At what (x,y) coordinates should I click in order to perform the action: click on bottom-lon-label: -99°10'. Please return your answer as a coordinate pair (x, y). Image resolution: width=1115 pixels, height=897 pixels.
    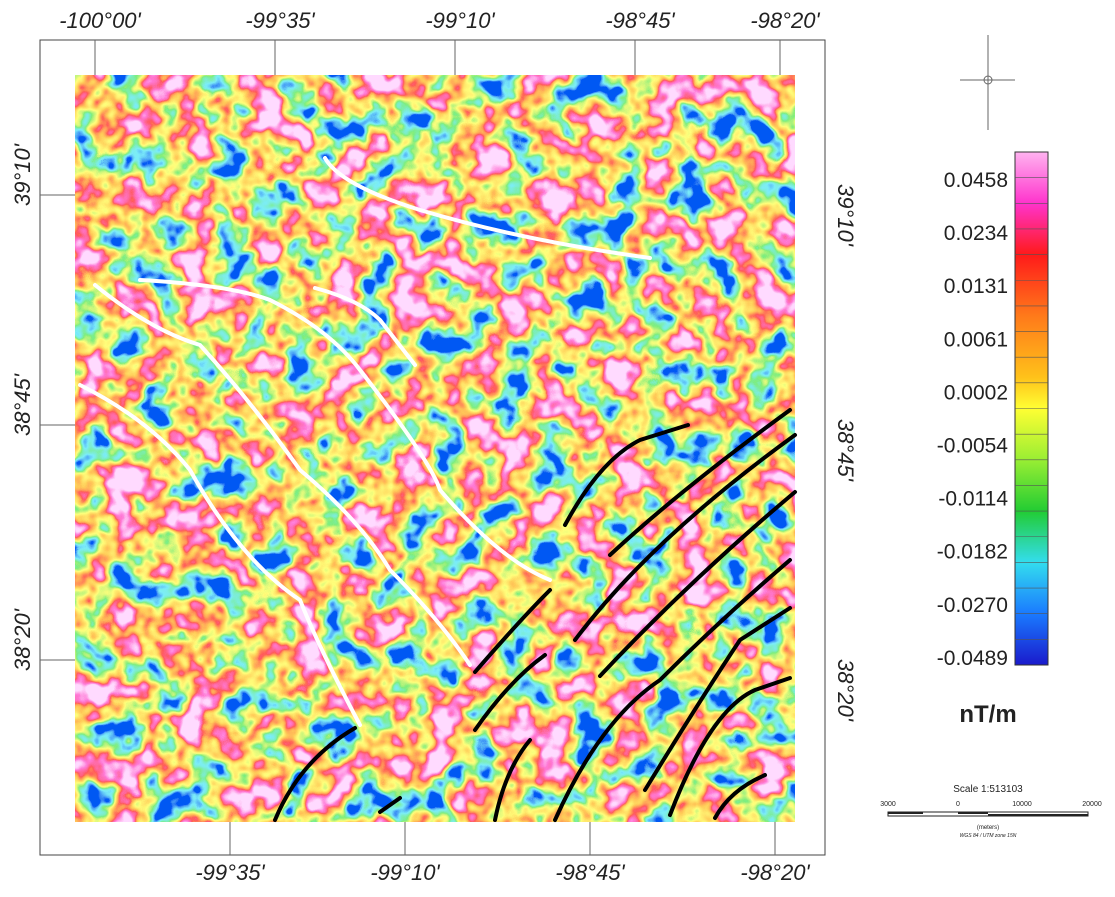
    Looking at the image, I should click on (405, 872).